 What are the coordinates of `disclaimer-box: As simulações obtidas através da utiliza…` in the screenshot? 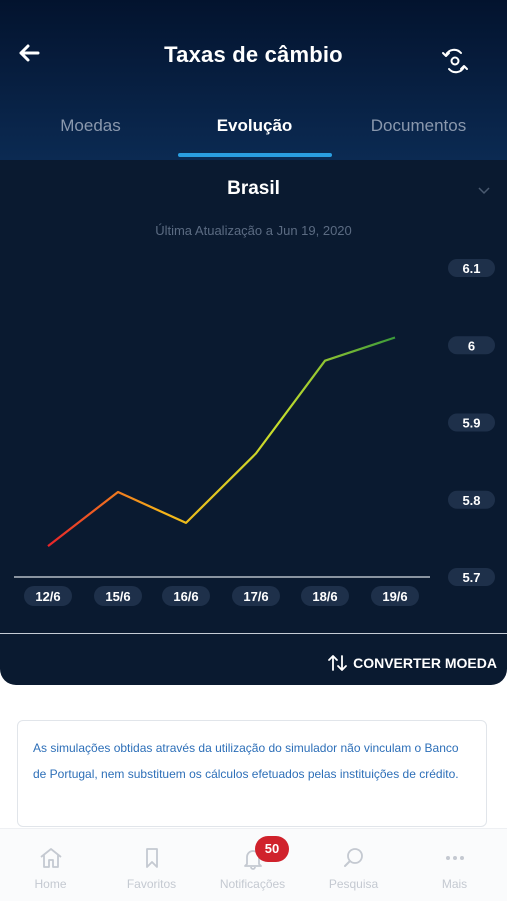 It's located at (252, 773).